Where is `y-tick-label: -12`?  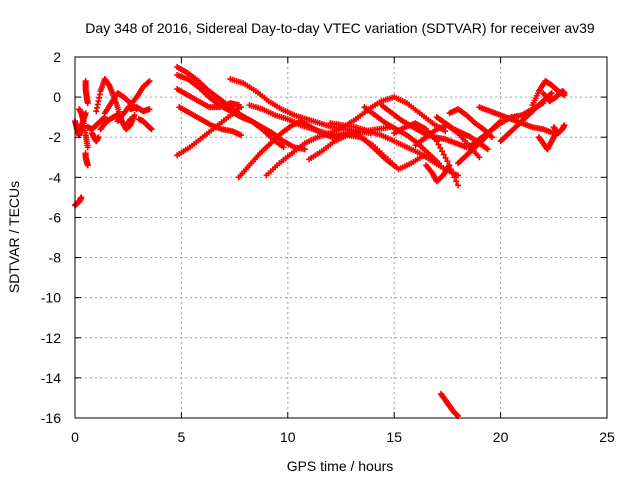
y-tick-label: -12 is located at coordinates (51, 338).